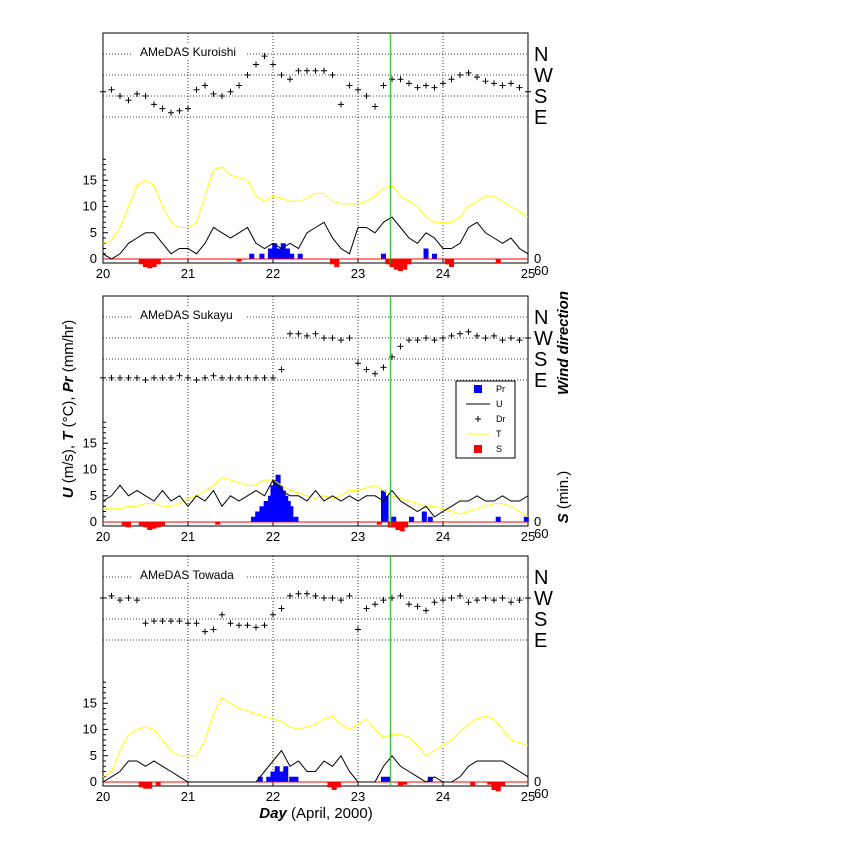 The width and height of the screenshot is (861, 860). What do you see at coordinates (541, 270) in the screenshot?
I see `sun-tick-60: 60` at bounding box center [541, 270].